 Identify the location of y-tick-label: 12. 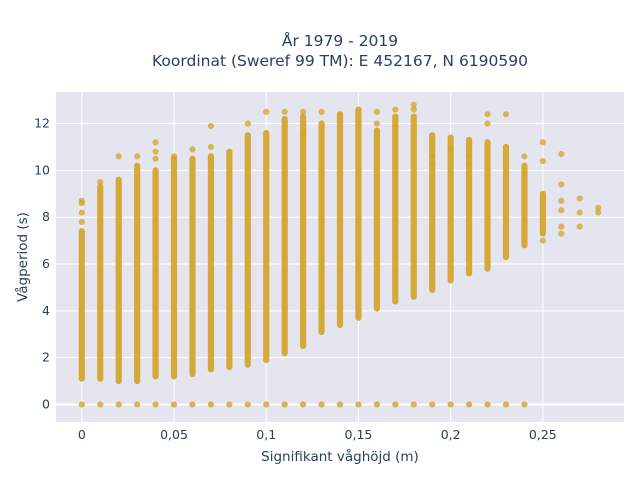
(42, 123).